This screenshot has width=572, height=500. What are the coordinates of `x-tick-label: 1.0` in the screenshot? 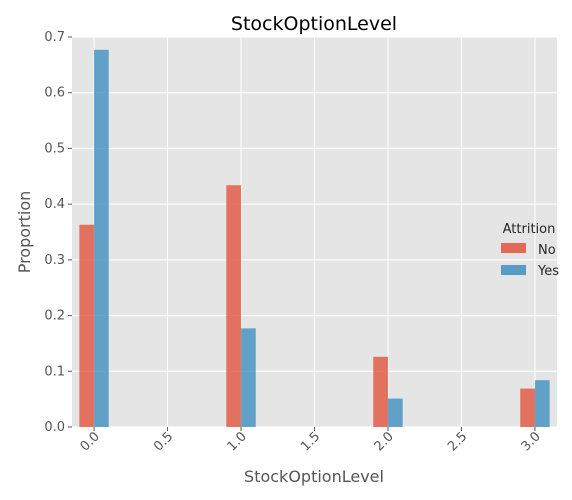 It's located at (237, 441).